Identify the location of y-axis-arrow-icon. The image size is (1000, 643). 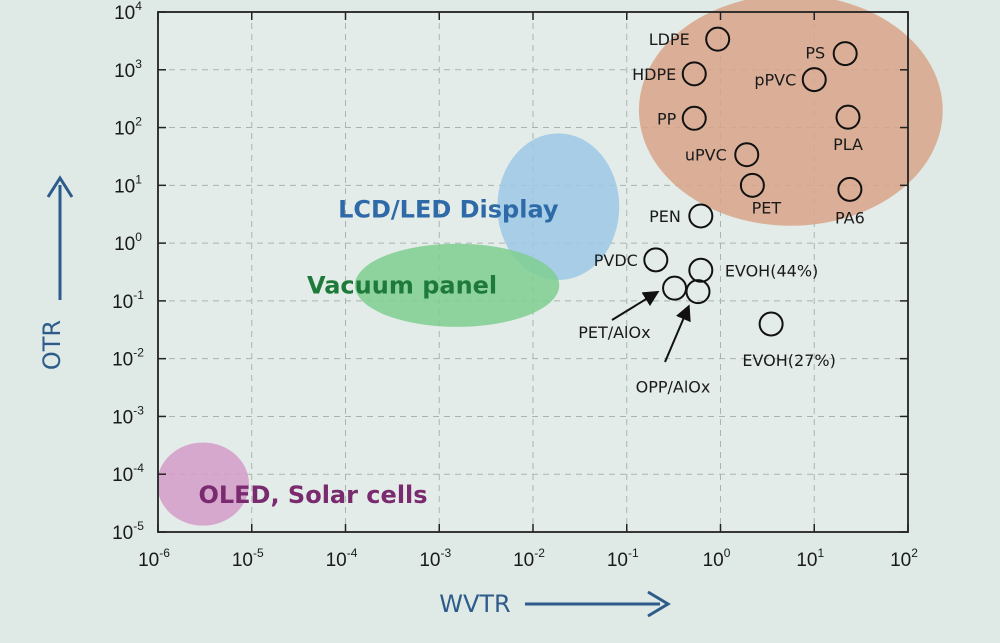
(60, 186).